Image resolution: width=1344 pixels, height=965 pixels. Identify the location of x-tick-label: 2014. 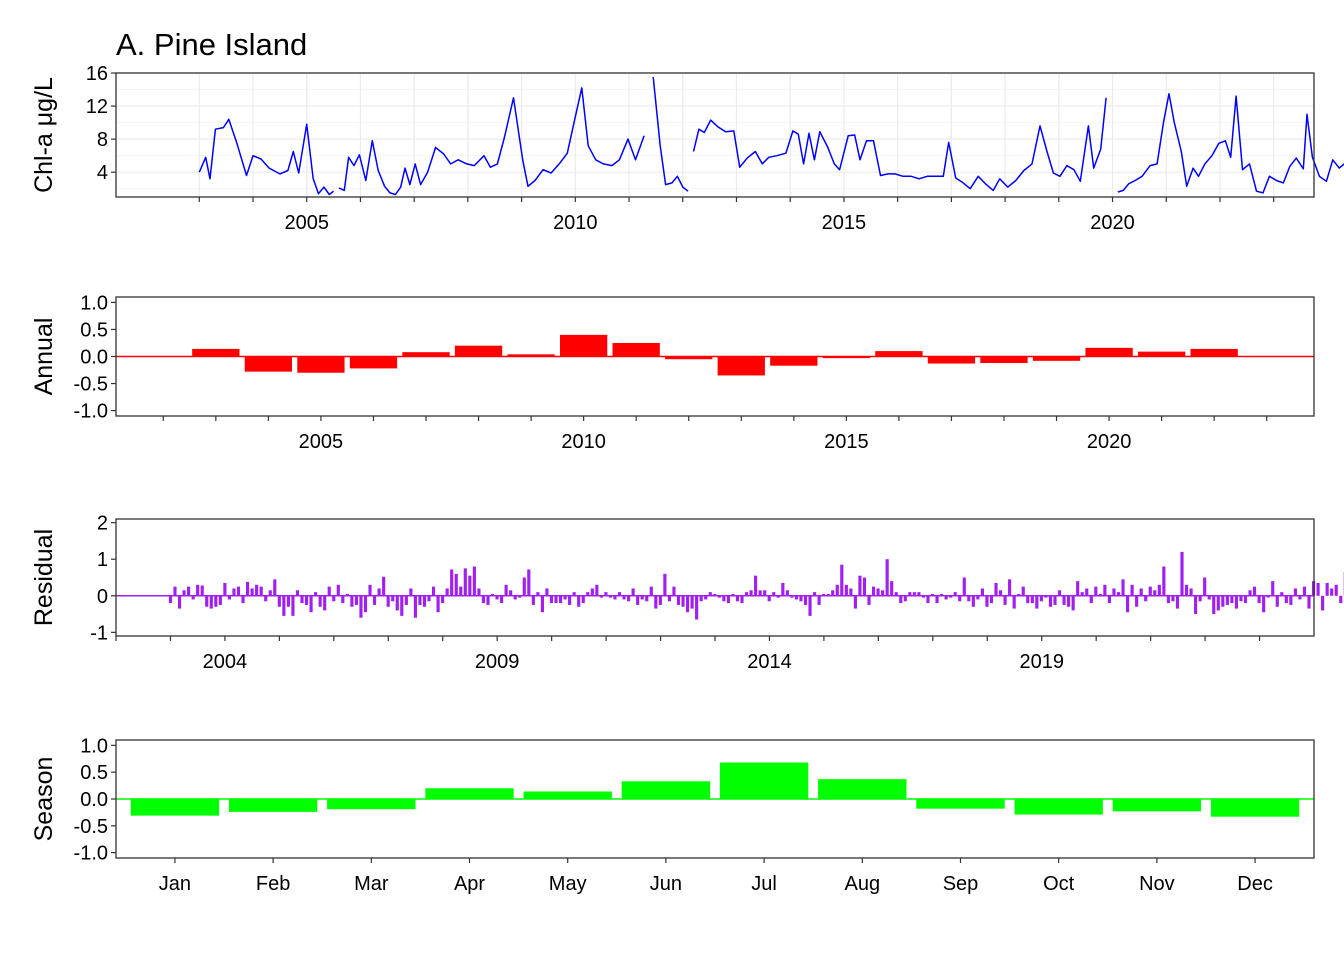
(769, 662).